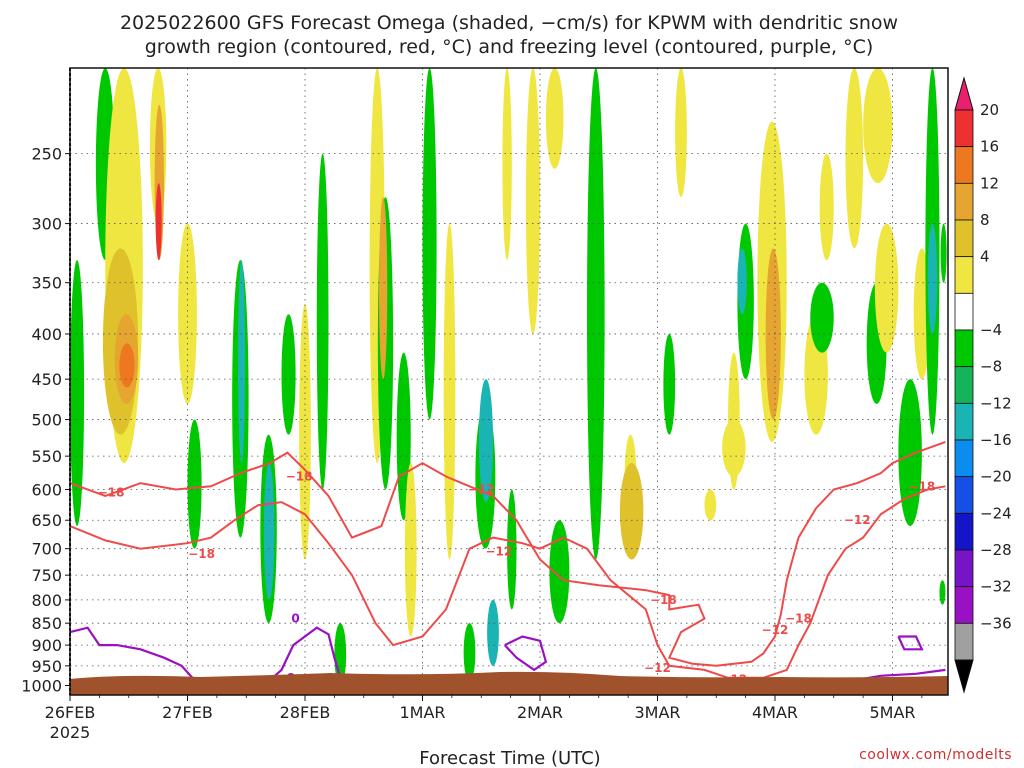 The image size is (1024, 768). What do you see at coordinates (46, 154) in the screenshot?
I see `y-tick-label: 250` at bounding box center [46, 154].